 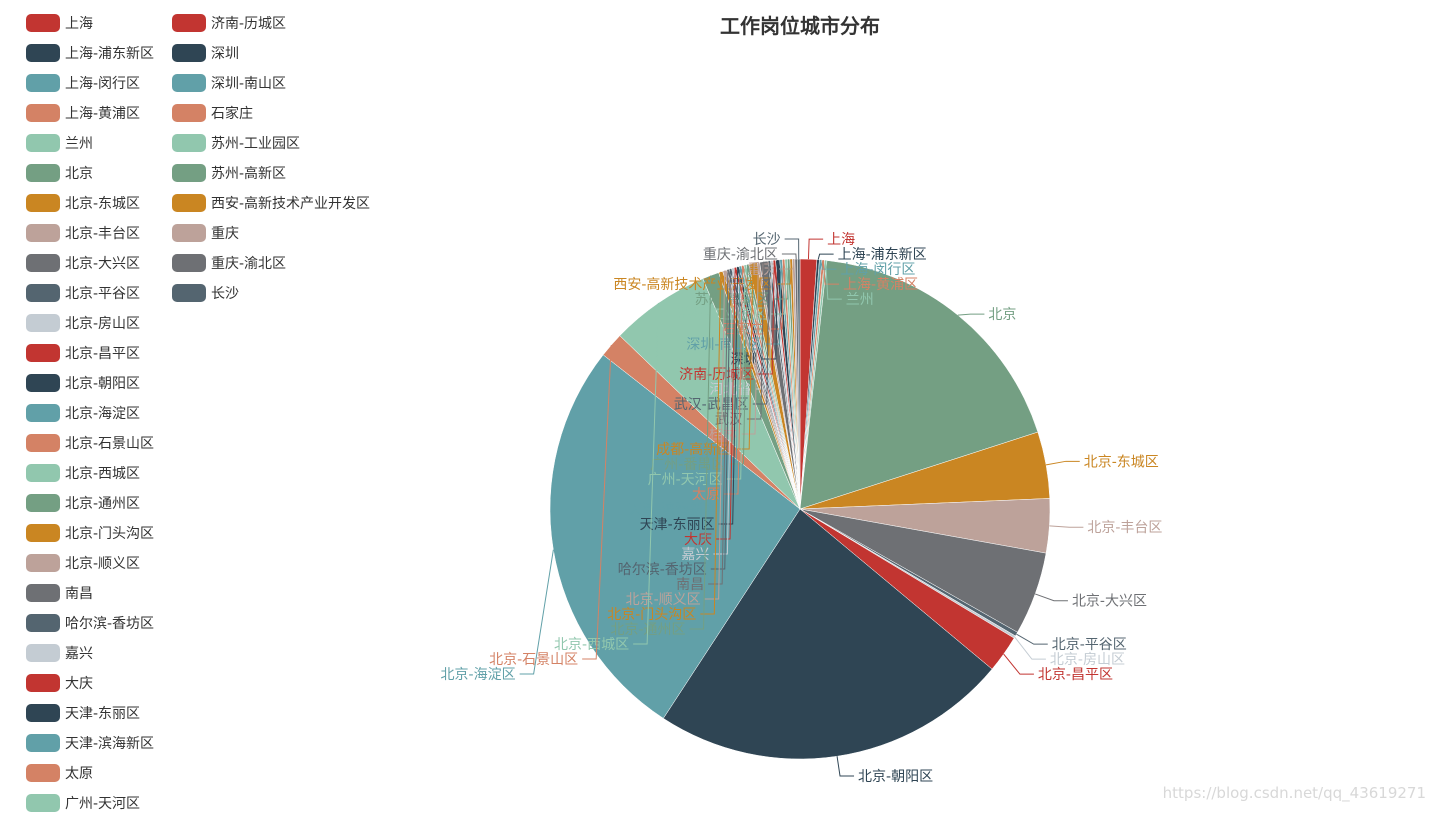 I want to click on slice-label: 成都-高新区, so click(x=693, y=449).